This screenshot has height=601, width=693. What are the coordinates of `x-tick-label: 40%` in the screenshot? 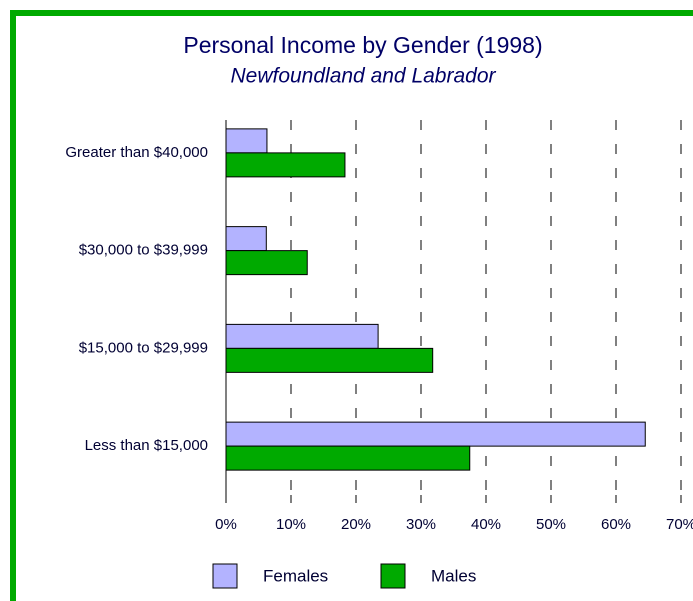 It's located at (486, 524).